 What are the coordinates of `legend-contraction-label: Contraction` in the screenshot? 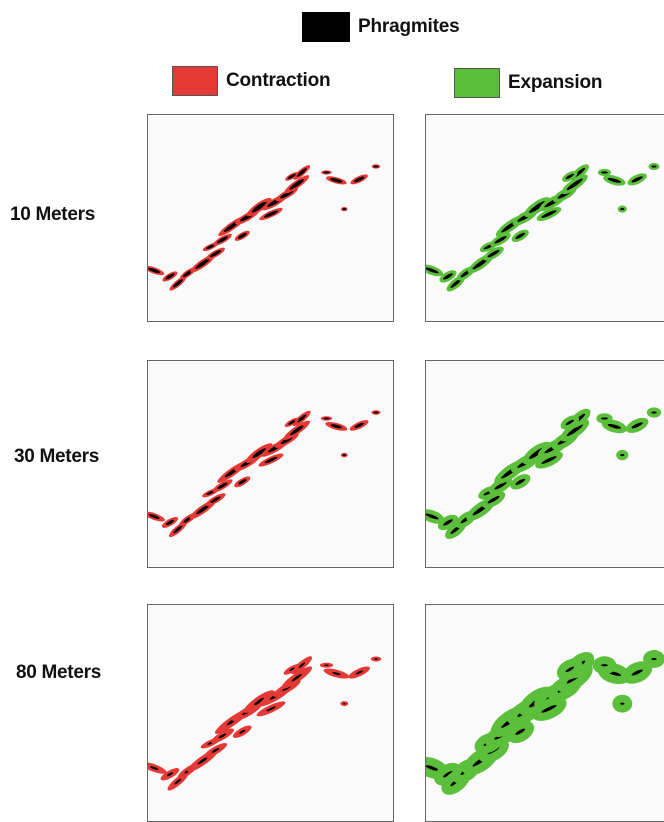 It's located at (278, 80).